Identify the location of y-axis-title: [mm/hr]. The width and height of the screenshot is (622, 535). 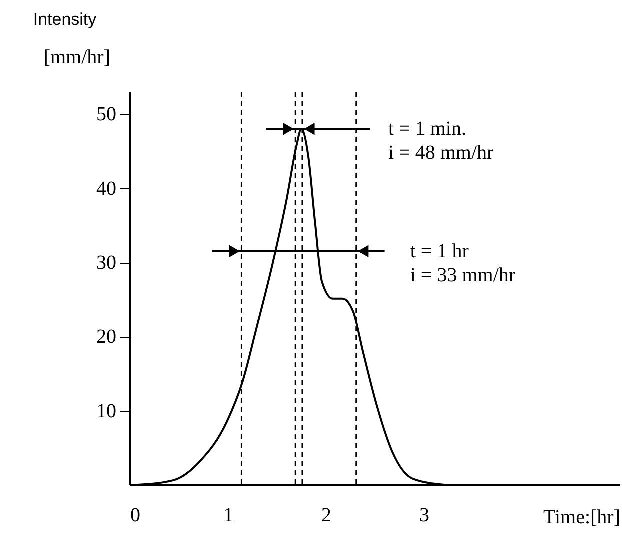
(77, 57).